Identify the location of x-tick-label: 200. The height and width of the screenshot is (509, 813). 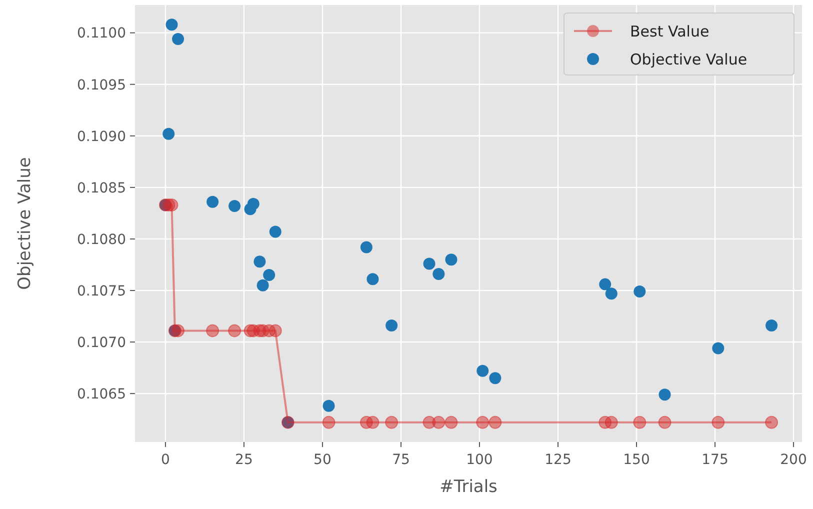
(793, 460).